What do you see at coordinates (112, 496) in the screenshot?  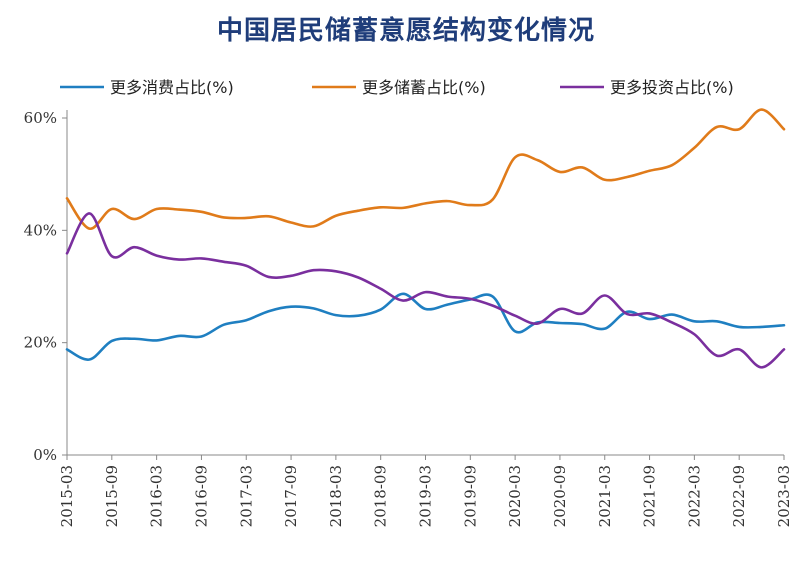 I see `x-tick-label: 2015-09` at bounding box center [112, 496].